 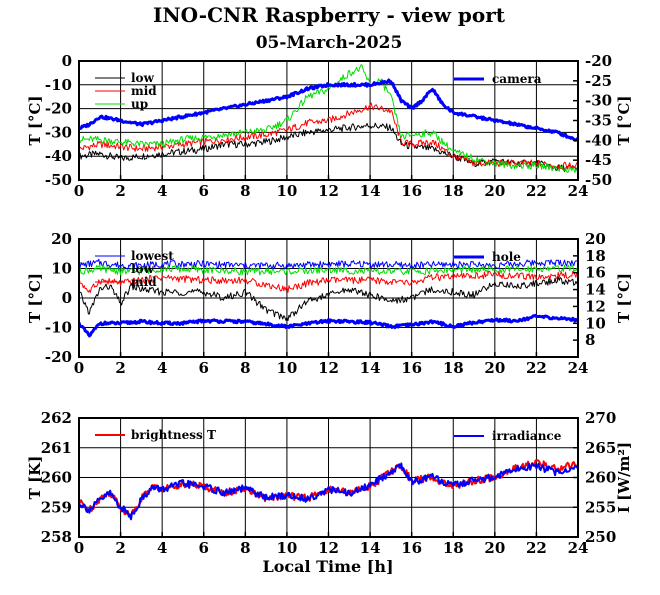 What do you see at coordinates (58, 156) in the screenshot?
I see `y-tick-label-left: -40` at bounding box center [58, 156].